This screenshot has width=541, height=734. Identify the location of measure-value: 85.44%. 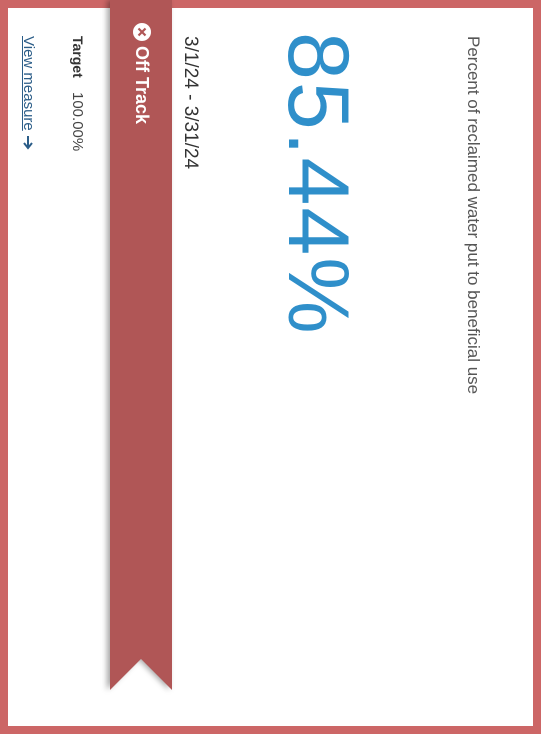
(318, 184).